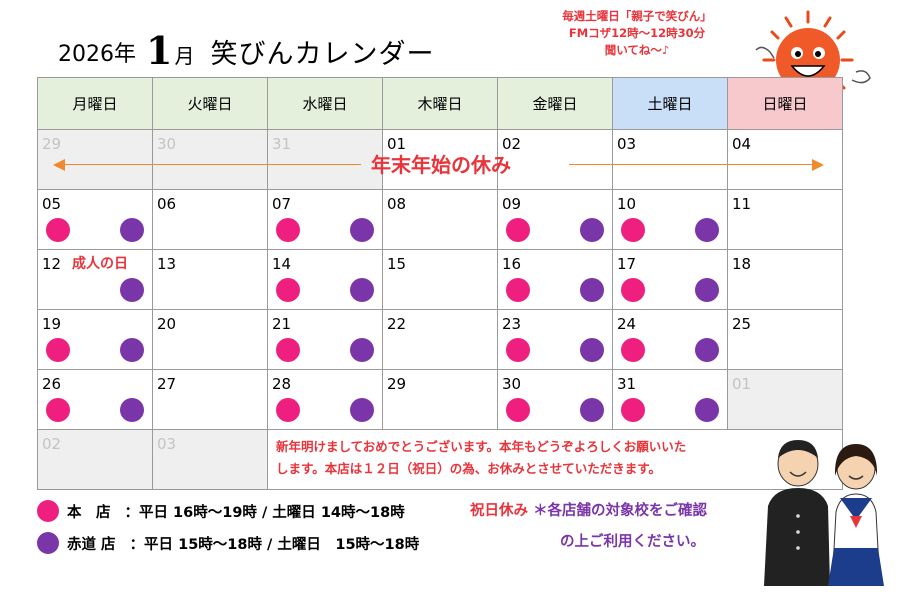  I want to click on day-cell: 28, so click(325, 399).